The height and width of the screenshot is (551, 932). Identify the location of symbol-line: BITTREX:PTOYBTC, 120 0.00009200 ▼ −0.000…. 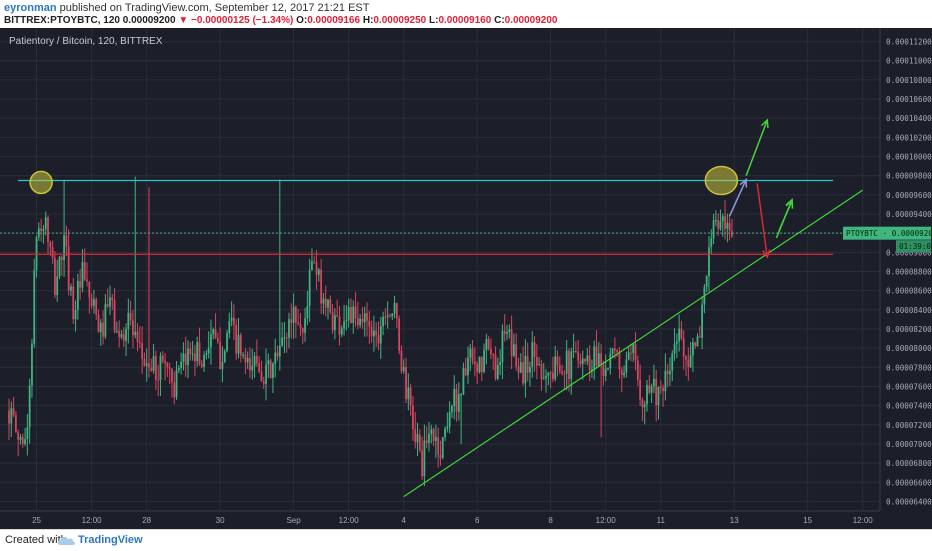
(281, 20).